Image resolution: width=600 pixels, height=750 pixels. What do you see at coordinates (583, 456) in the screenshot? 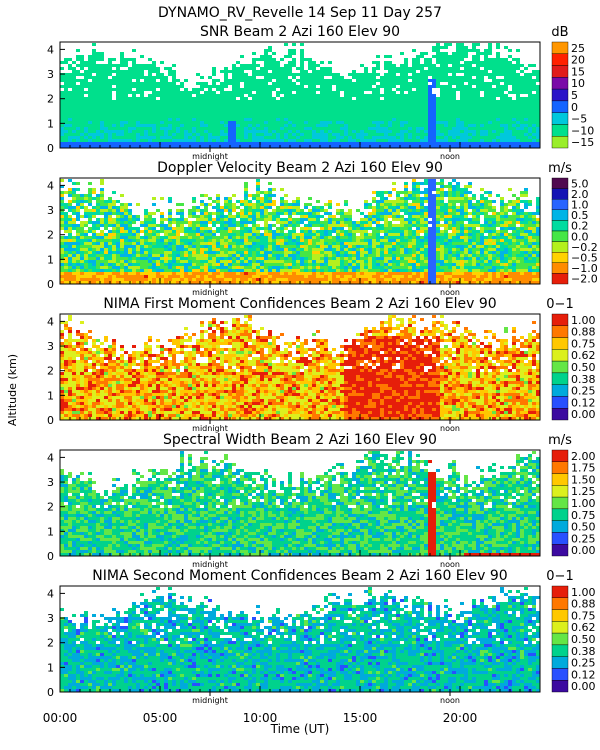
I see `colorbar-label: 2.00` at bounding box center [583, 456].